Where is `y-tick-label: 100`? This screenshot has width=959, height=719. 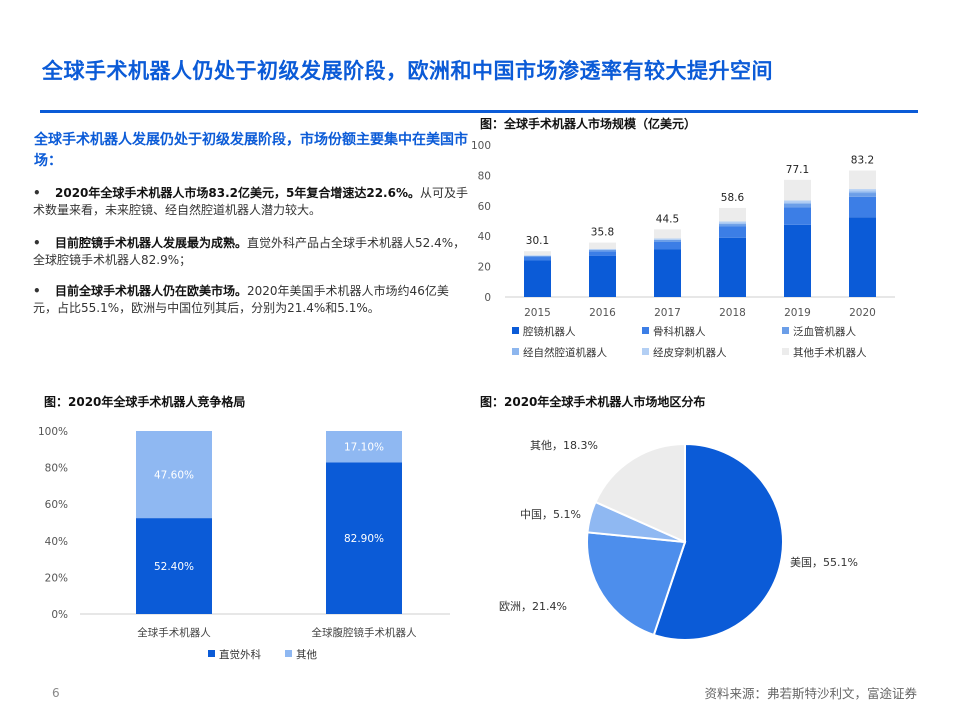
y-tick-label: 100 is located at coordinates (481, 146).